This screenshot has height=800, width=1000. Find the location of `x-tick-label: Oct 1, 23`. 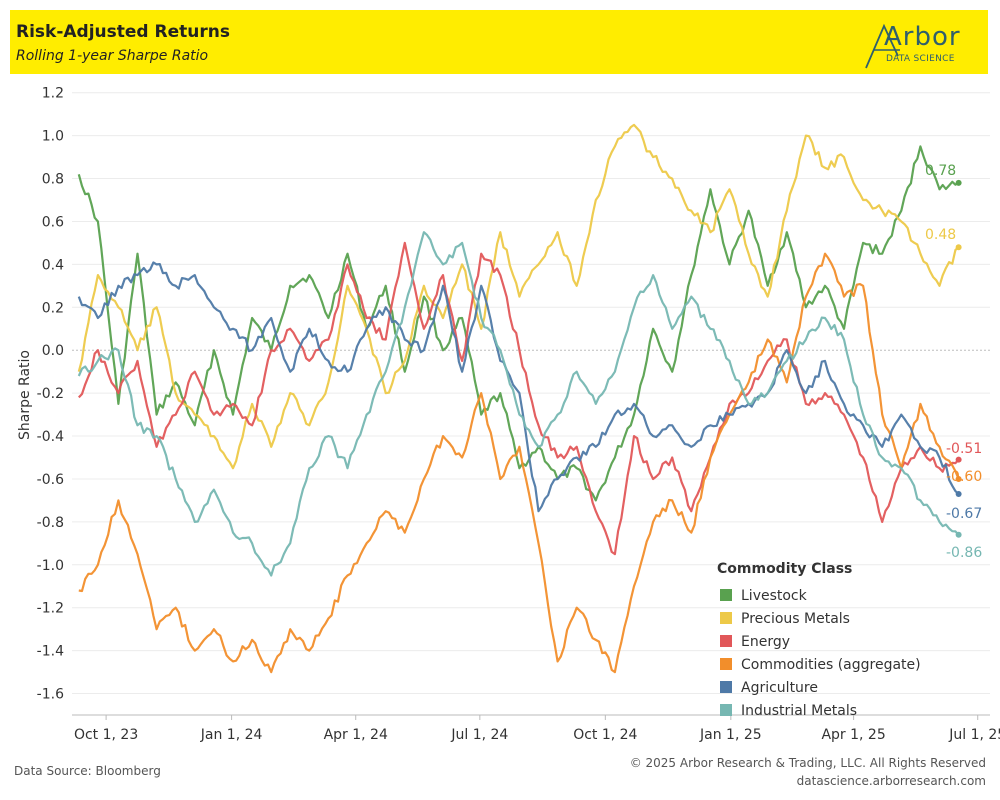

x-tick-label: Oct 1, 23 is located at coordinates (106, 735).